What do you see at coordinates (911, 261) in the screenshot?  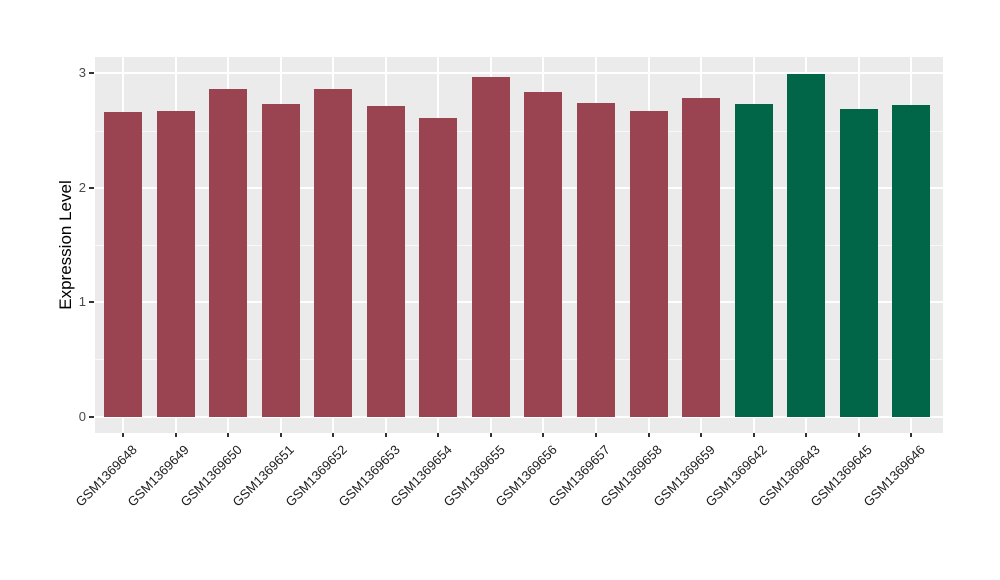 I see `bar-GSM1369646` at bounding box center [911, 261].